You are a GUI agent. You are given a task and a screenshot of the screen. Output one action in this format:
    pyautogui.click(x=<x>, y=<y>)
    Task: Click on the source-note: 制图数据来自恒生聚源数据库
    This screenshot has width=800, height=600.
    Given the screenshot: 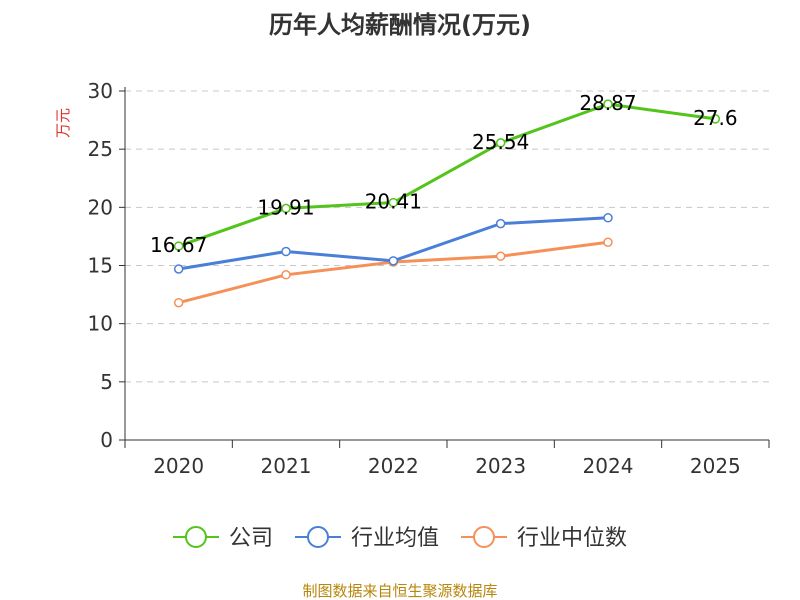 What is the action you would take?
    pyautogui.click(x=399, y=591)
    